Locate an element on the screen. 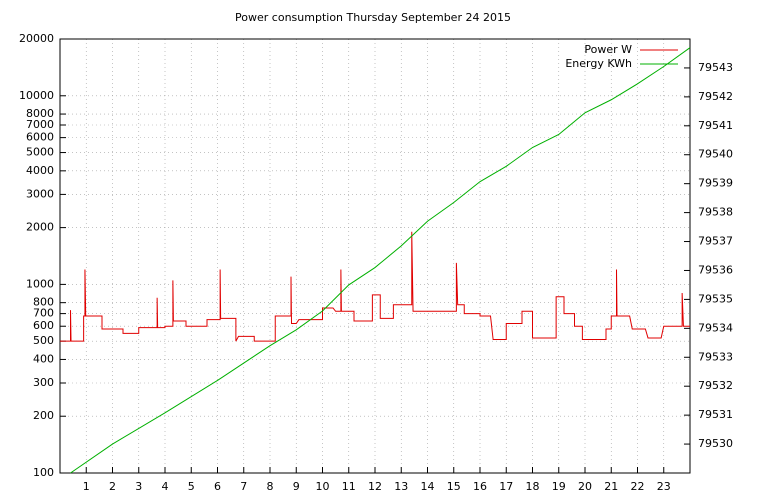 The image size is (768, 500). x-tick-label: 9 is located at coordinates (296, 486).